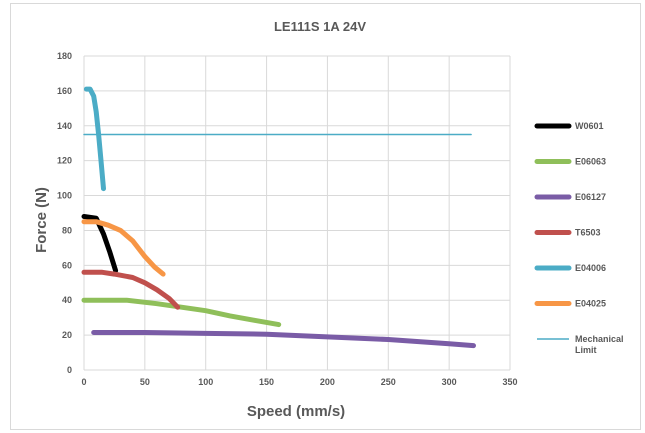 The height and width of the screenshot is (433, 645). I want to click on legend-label-w0601: W0601, so click(589, 126).